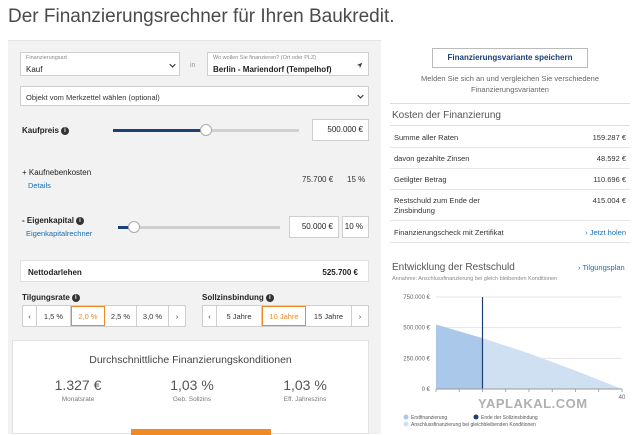 This screenshot has width=640, height=435. Describe the element at coordinates (194, 96) in the screenshot. I see `object-select: Objekt vom Merkzettel wählen (optional)` at that location.